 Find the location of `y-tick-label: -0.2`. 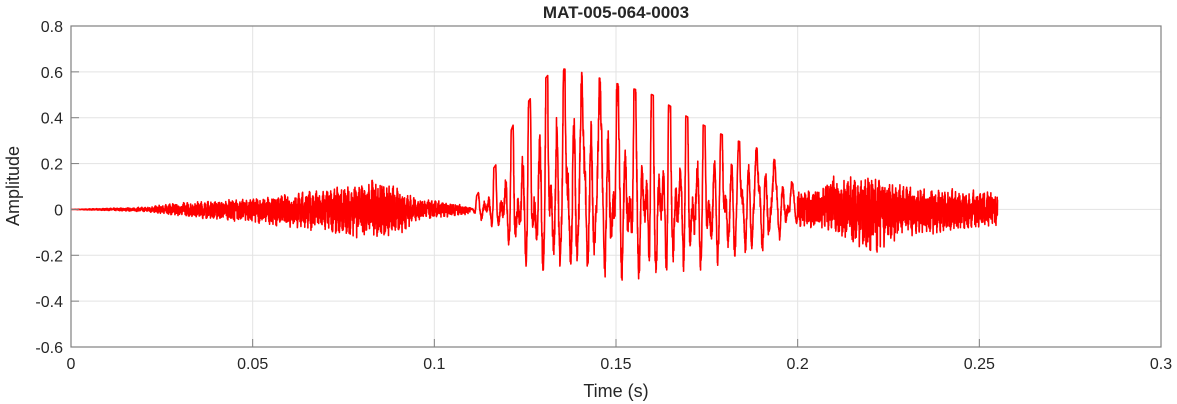

y-tick-label: -0.2 is located at coordinates (49, 256).